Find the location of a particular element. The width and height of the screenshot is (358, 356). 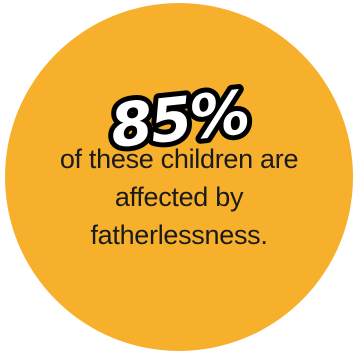

caption-line-2: affected by is located at coordinates (179, 197).